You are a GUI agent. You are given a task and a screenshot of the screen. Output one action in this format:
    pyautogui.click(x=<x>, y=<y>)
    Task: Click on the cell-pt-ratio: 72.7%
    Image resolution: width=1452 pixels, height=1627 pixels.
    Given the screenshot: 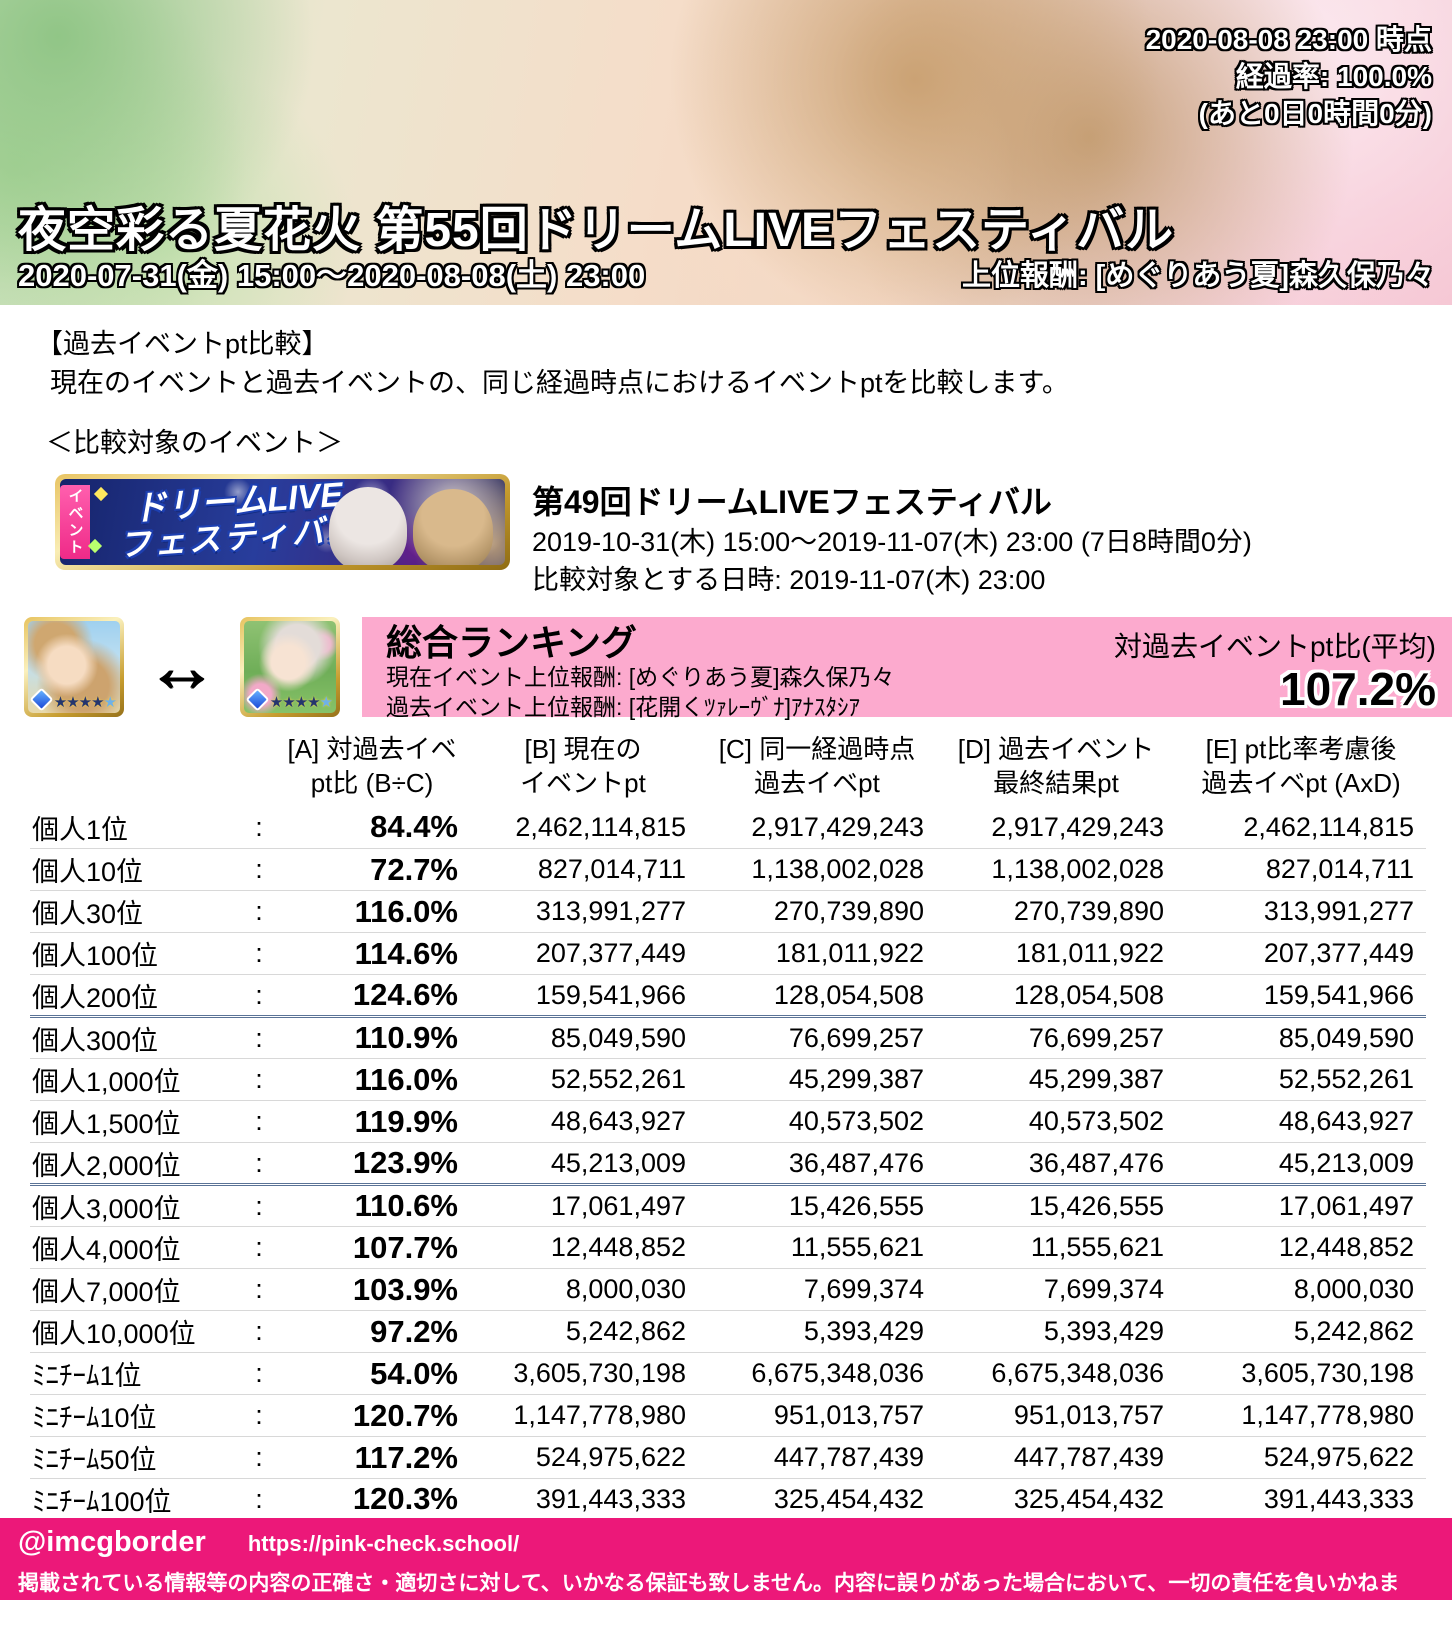 What is the action you would take?
    pyautogui.click(x=372, y=870)
    